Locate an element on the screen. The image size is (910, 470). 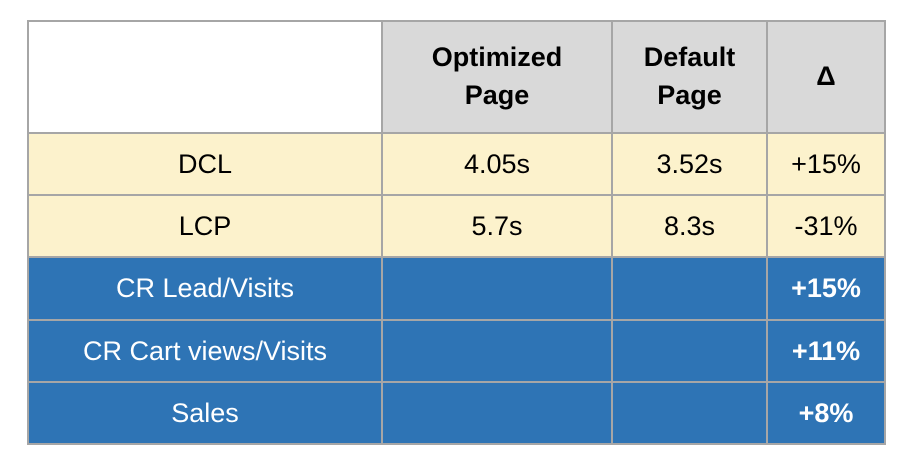
column-header-optimized-page: Optimized Page is located at coordinates (497, 77).